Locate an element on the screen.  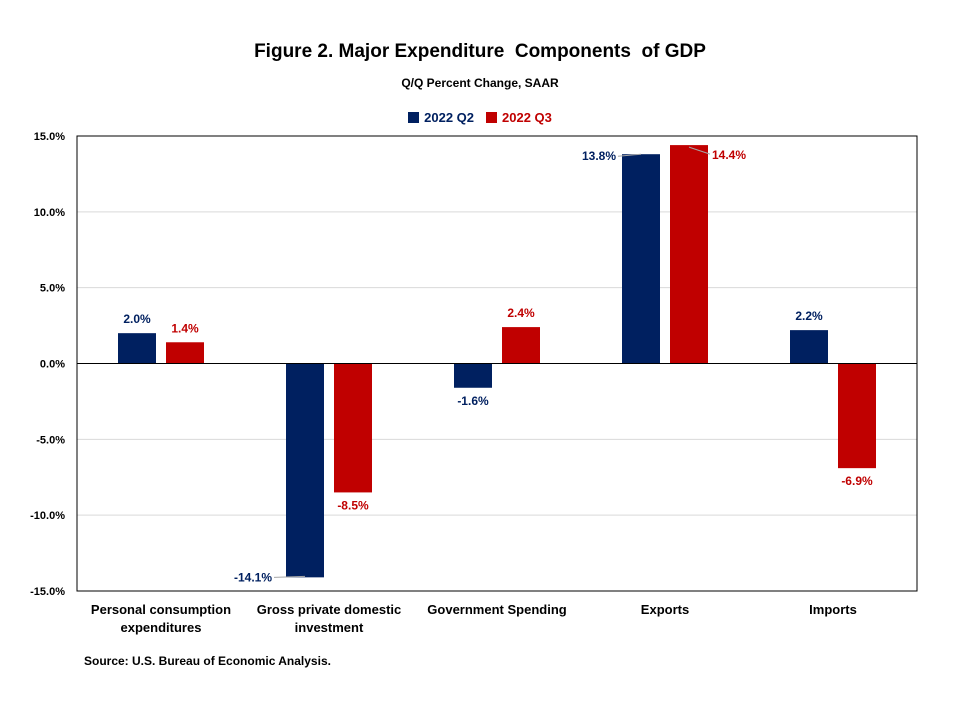
data-label: 2.2% is located at coordinates (809, 316).